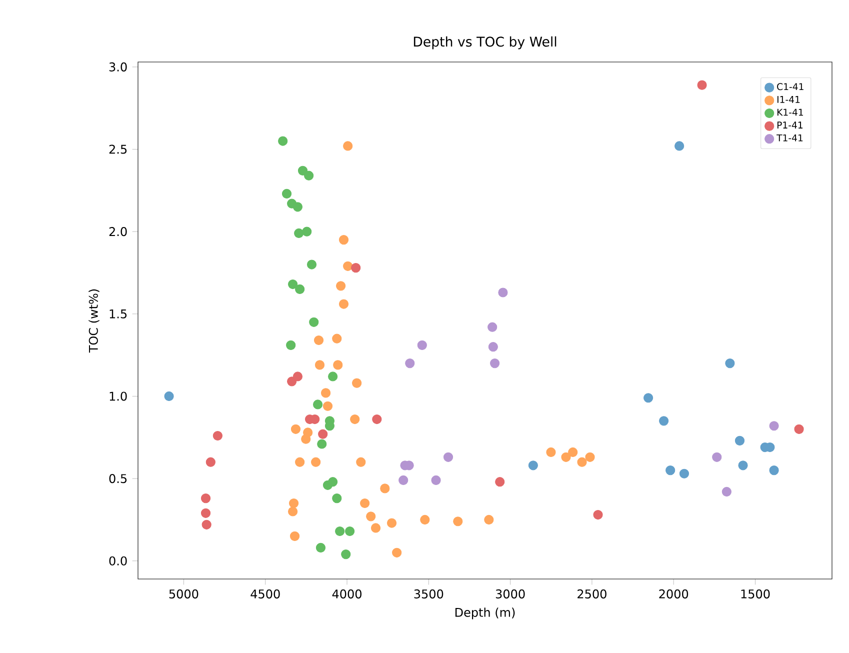 This screenshot has height=653, width=849. I want to click on legend-label: T1-41, so click(789, 138).